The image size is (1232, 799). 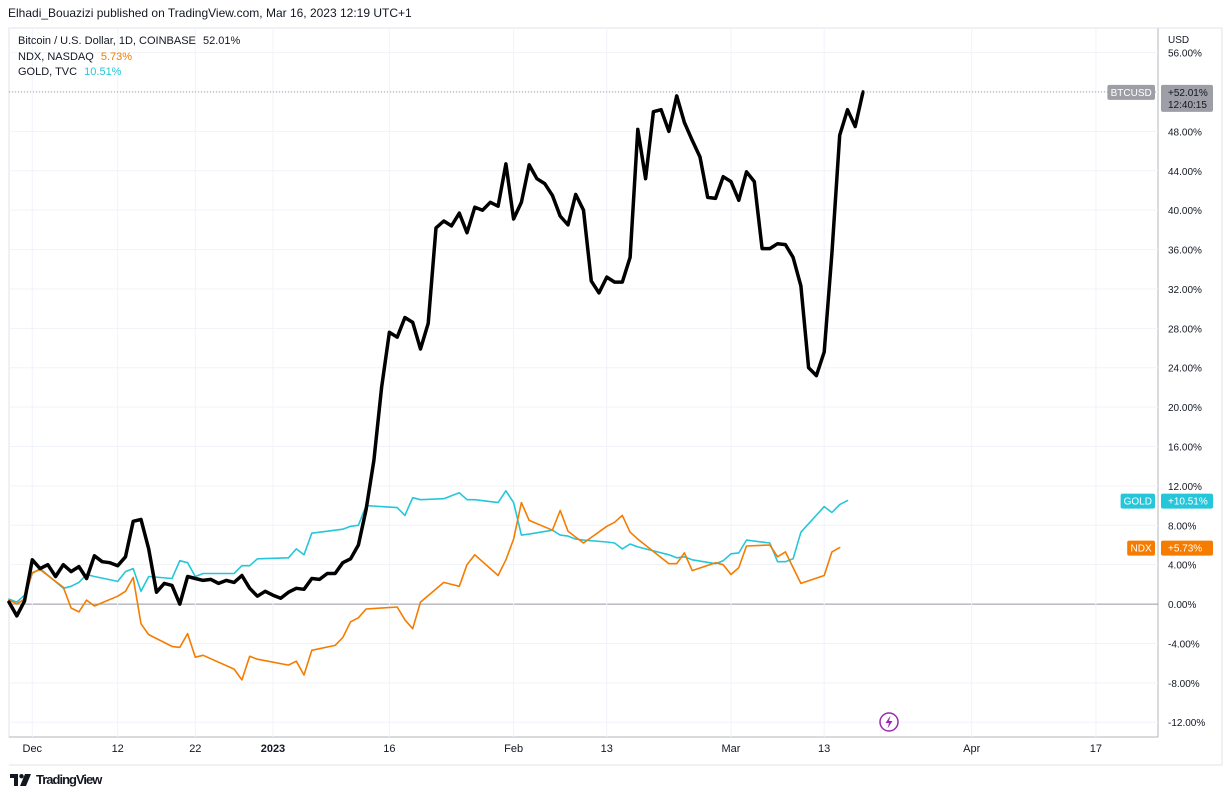 I want to click on series-name-badge-label: NDX, so click(x=1141, y=549).